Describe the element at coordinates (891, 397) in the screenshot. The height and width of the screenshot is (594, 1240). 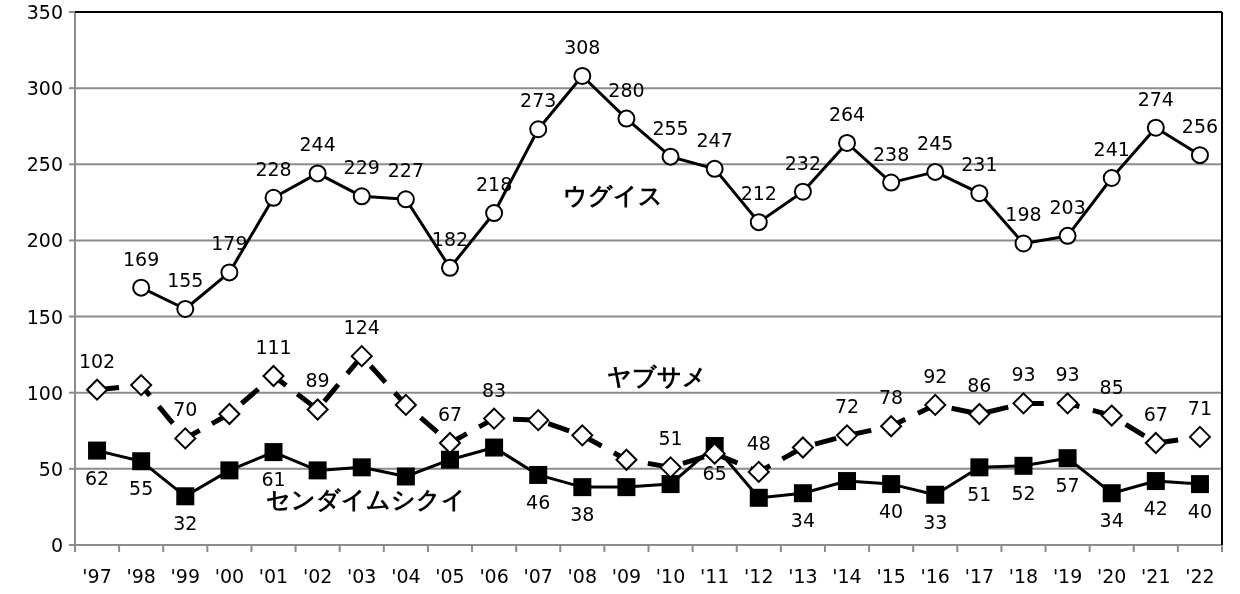
I see `data-label: 78` at that location.